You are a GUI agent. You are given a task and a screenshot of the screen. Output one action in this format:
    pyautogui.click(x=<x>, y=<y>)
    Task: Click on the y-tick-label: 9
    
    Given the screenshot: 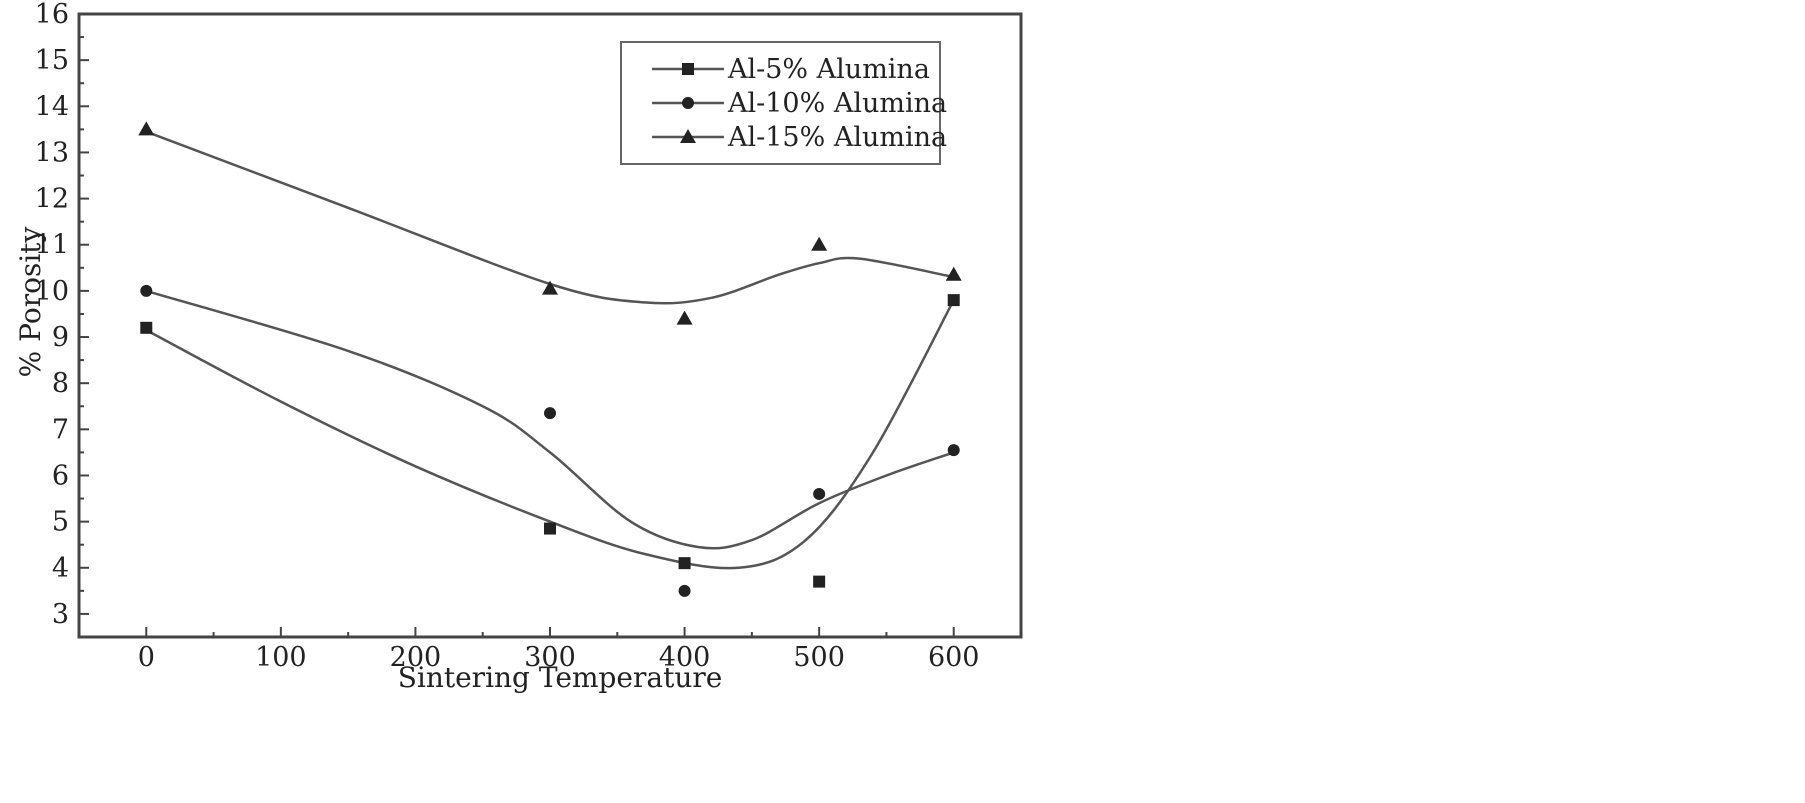 What is the action you would take?
    pyautogui.click(x=60, y=337)
    